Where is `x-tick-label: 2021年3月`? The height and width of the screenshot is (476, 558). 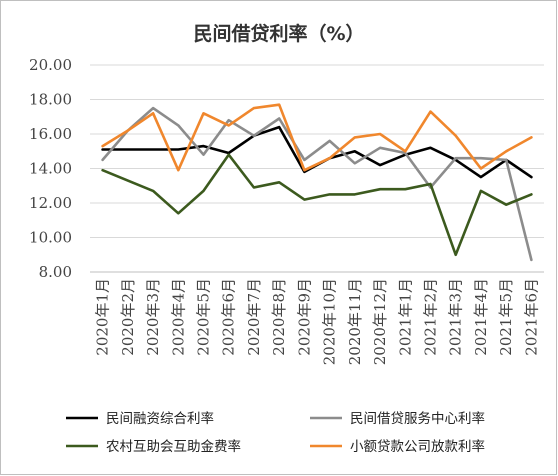 x-tick-label: 2021年3月 is located at coordinates (456, 317).